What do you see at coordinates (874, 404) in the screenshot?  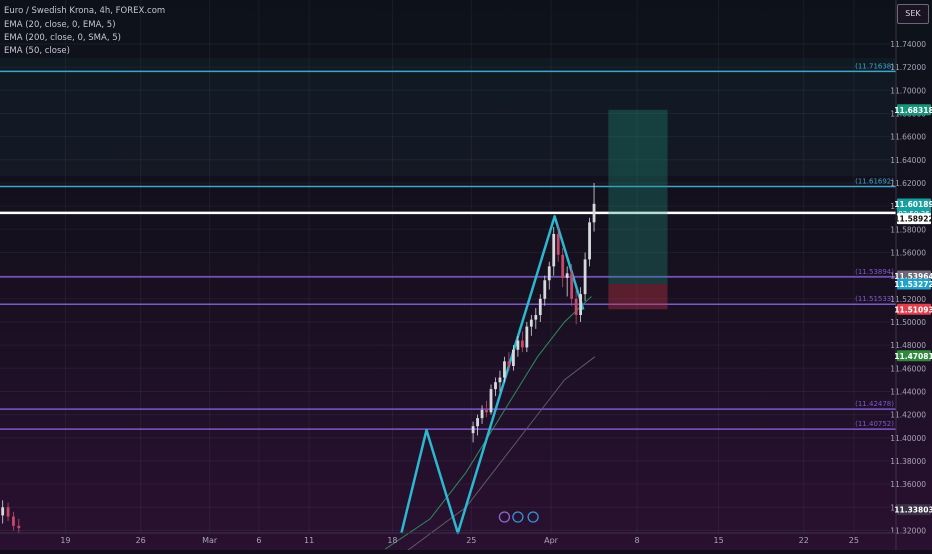 I see `level-label: (11.42478)` at bounding box center [874, 404].